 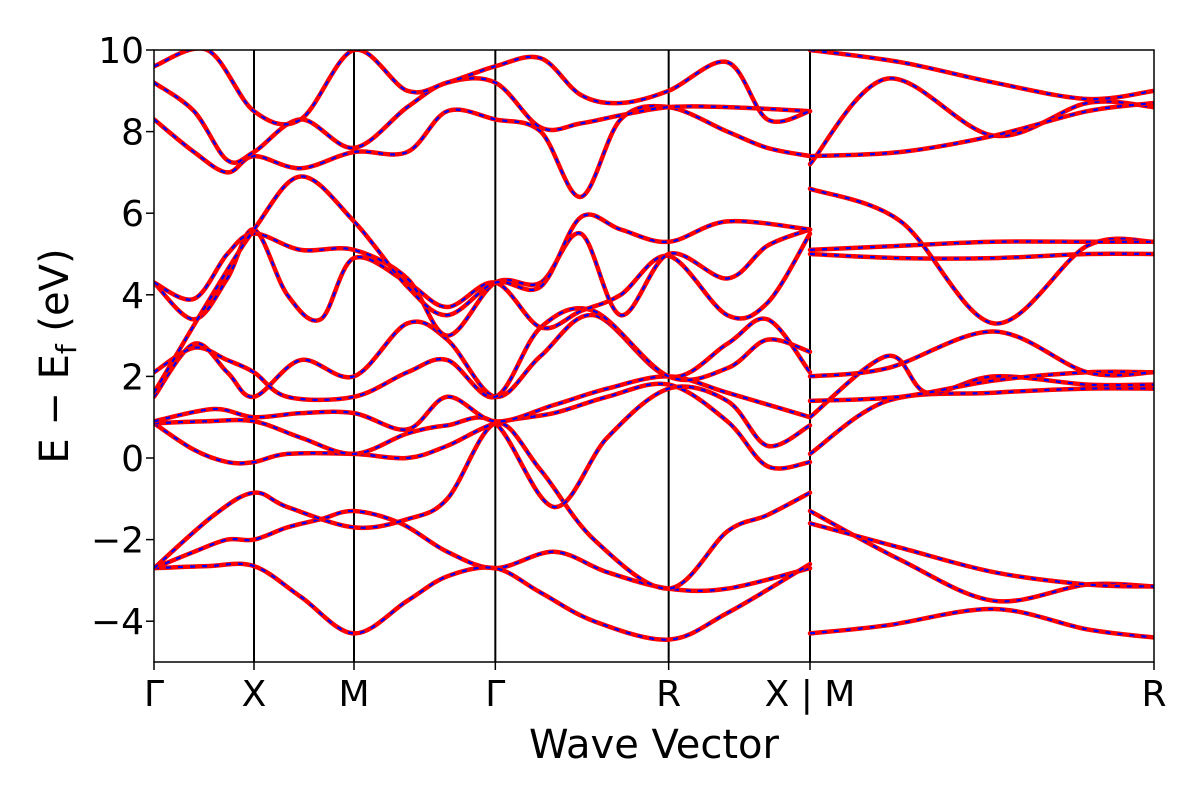 I want to click on y-tick-label: 8, so click(x=132, y=133).